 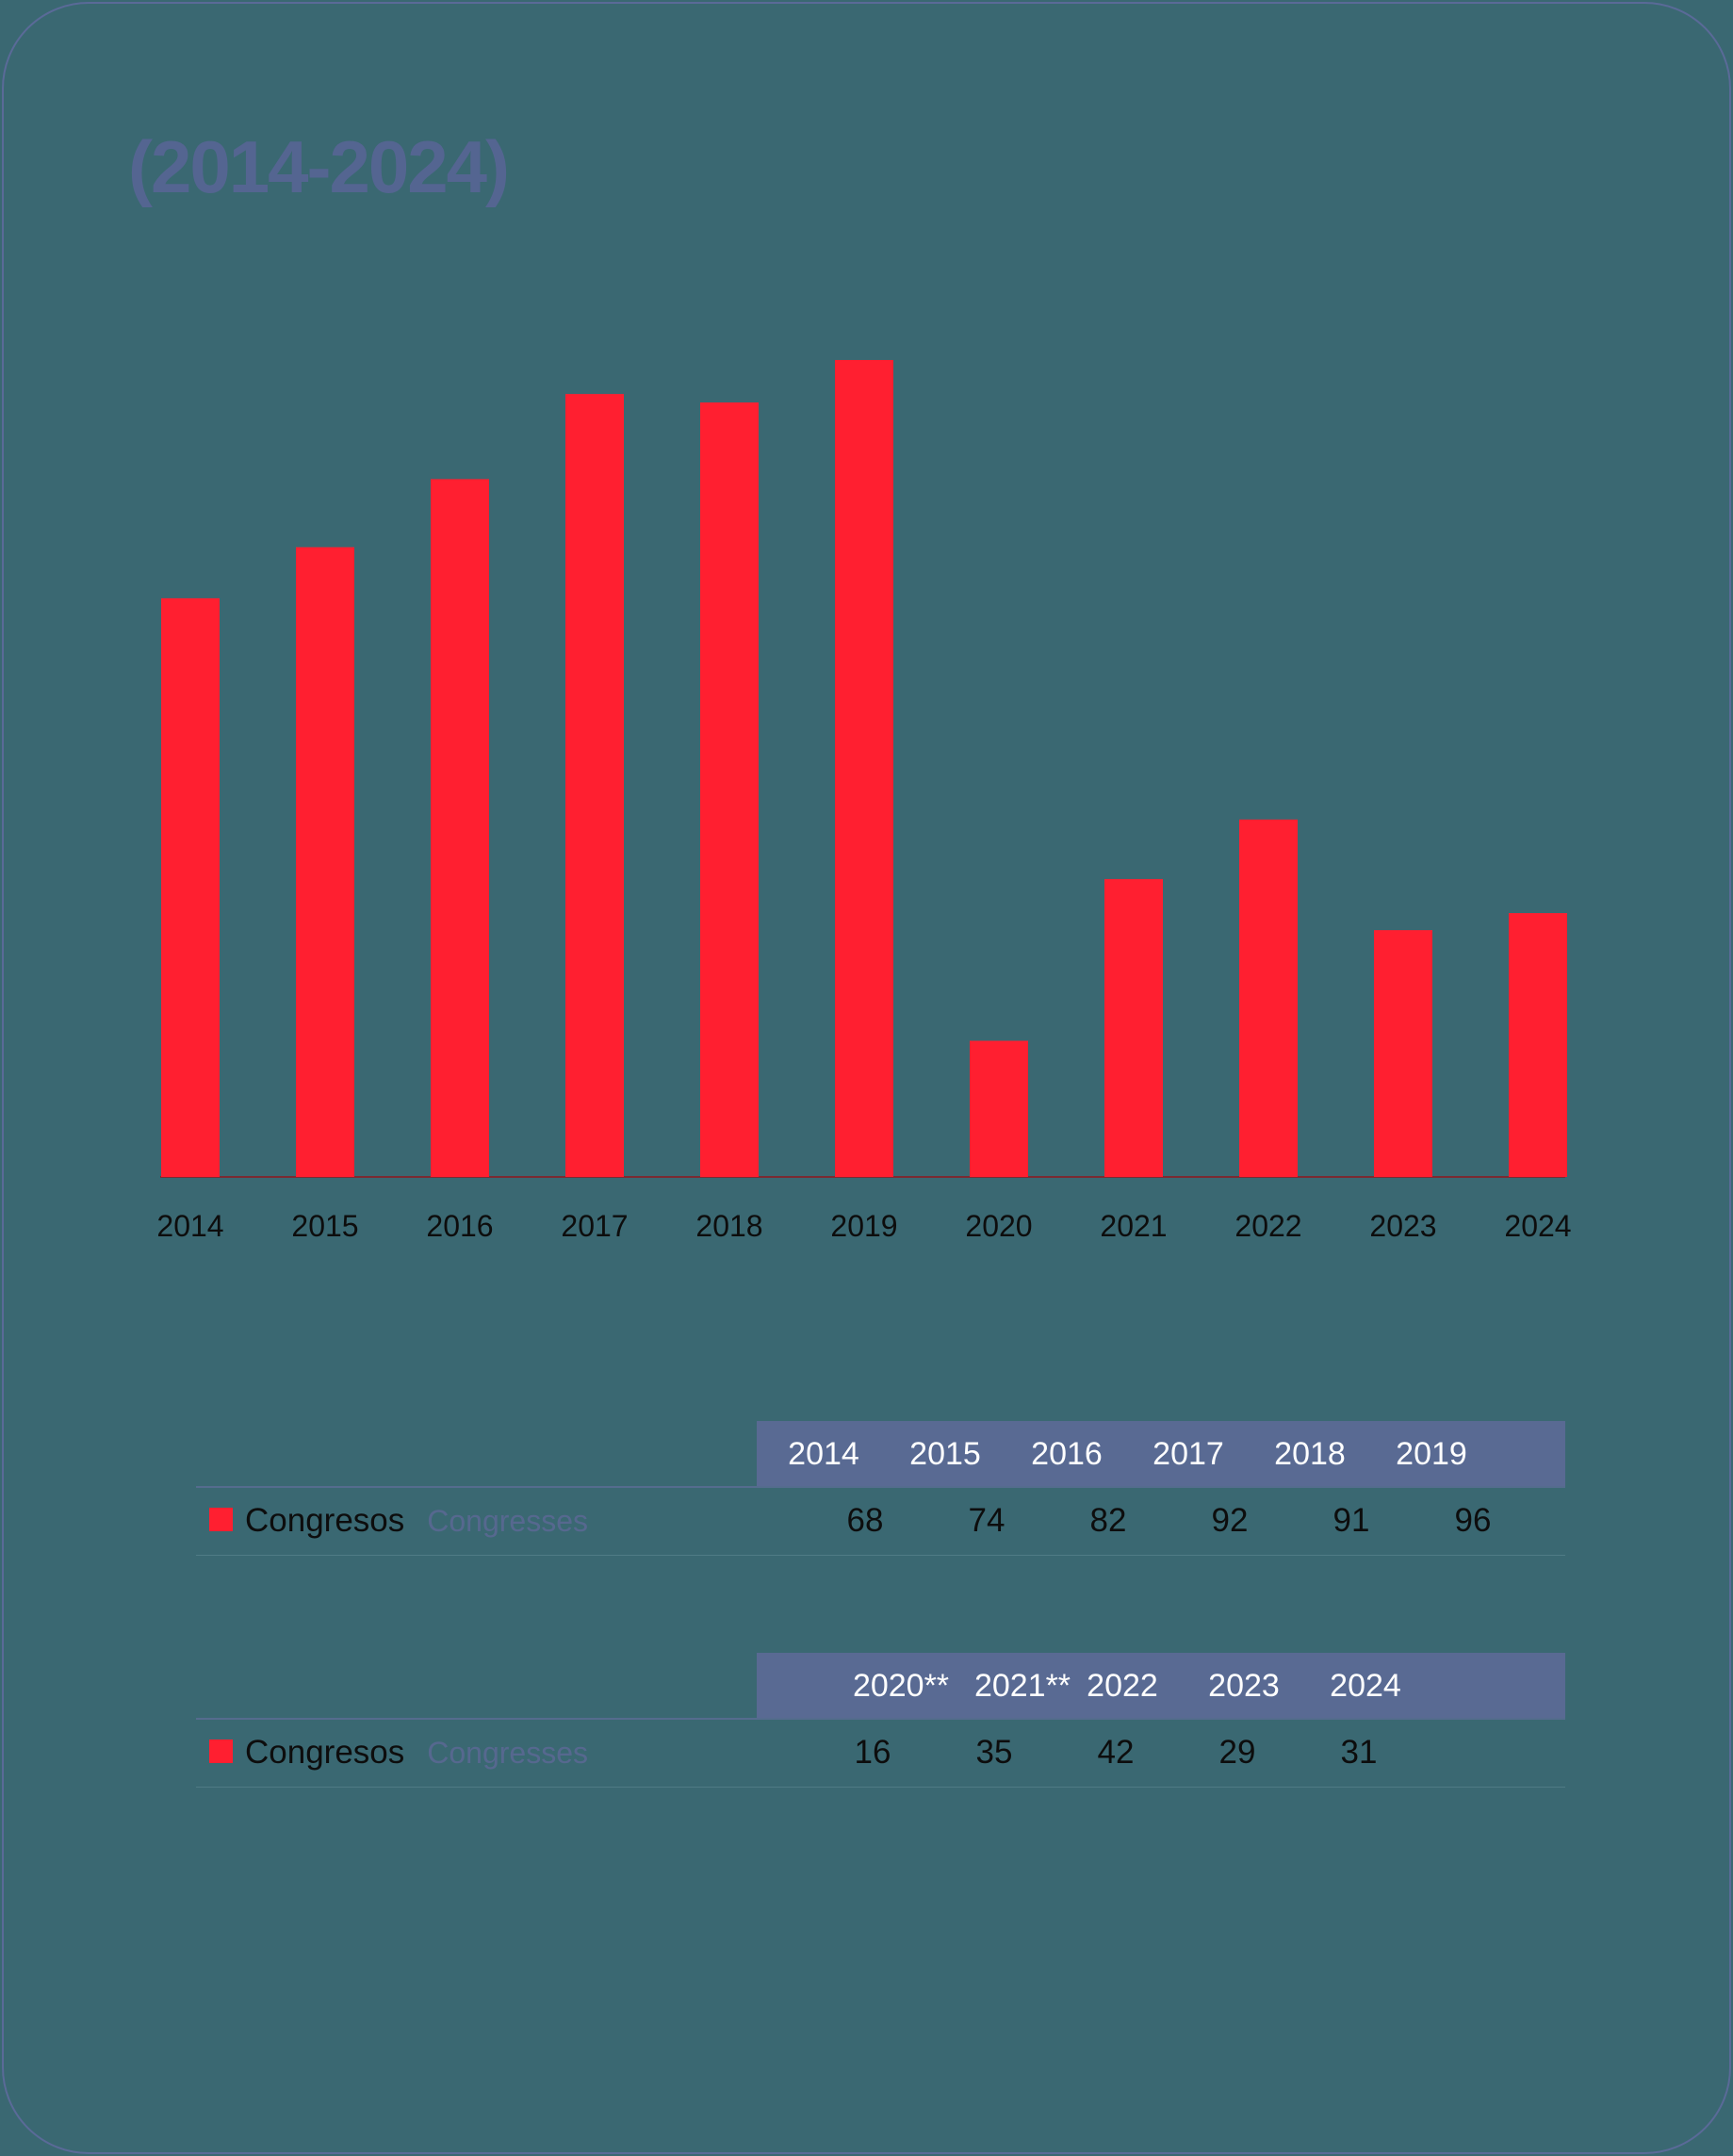 I want to click on table1-year-2019: 2019, so click(x=1431, y=1454).